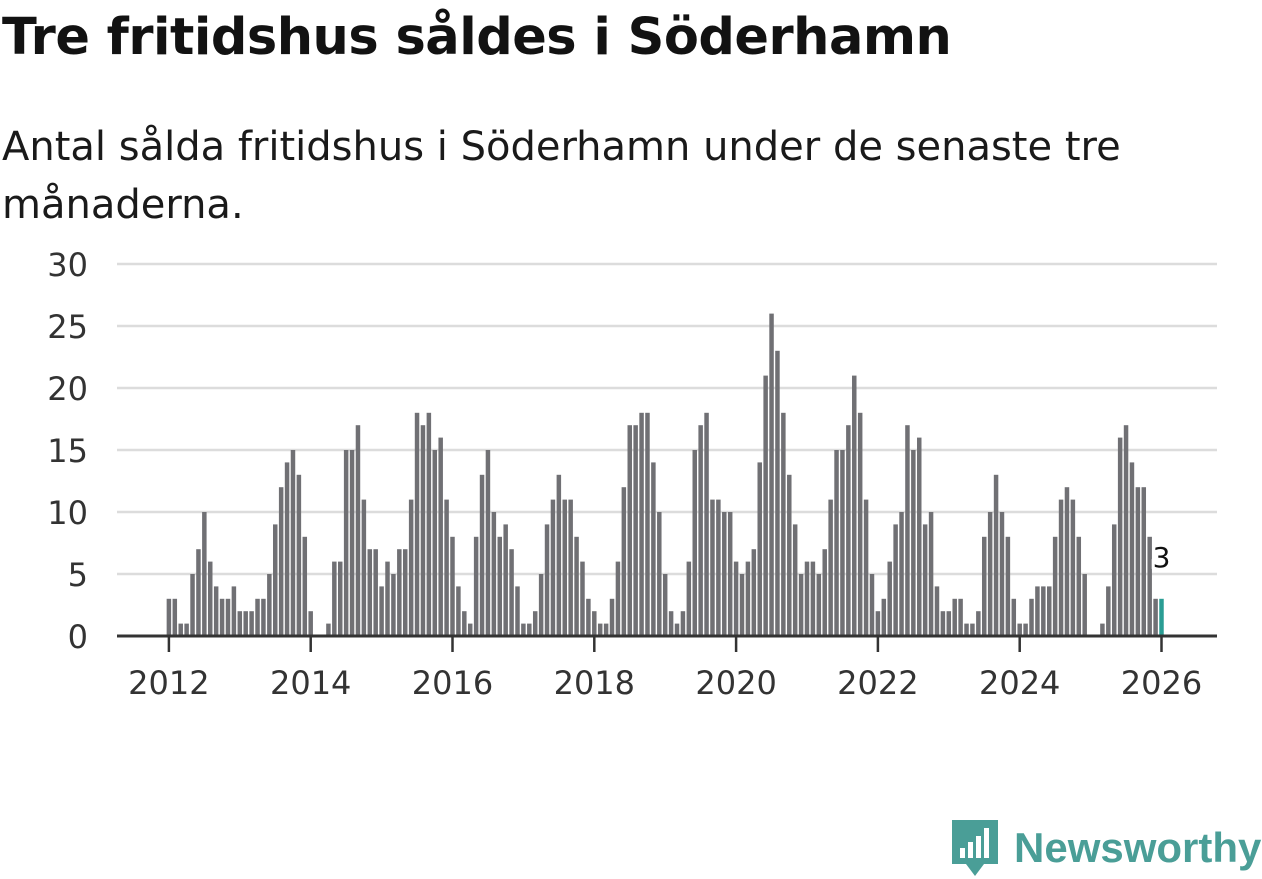 The image size is (1262, 879). I want to click on y-tick-label: 25, so click(67, 327).